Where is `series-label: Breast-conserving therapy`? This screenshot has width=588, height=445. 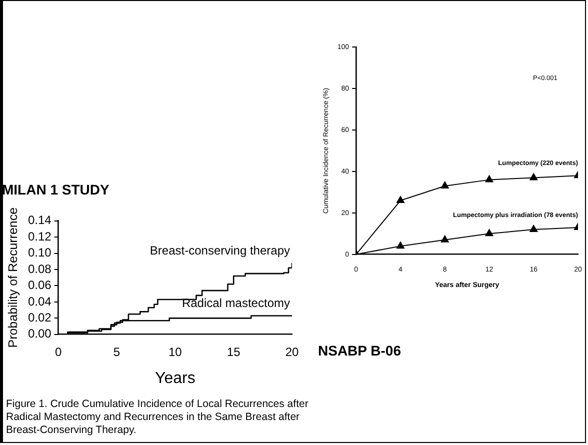
series-label: Breast-conserving therapy is located at coordinates (220, 250).